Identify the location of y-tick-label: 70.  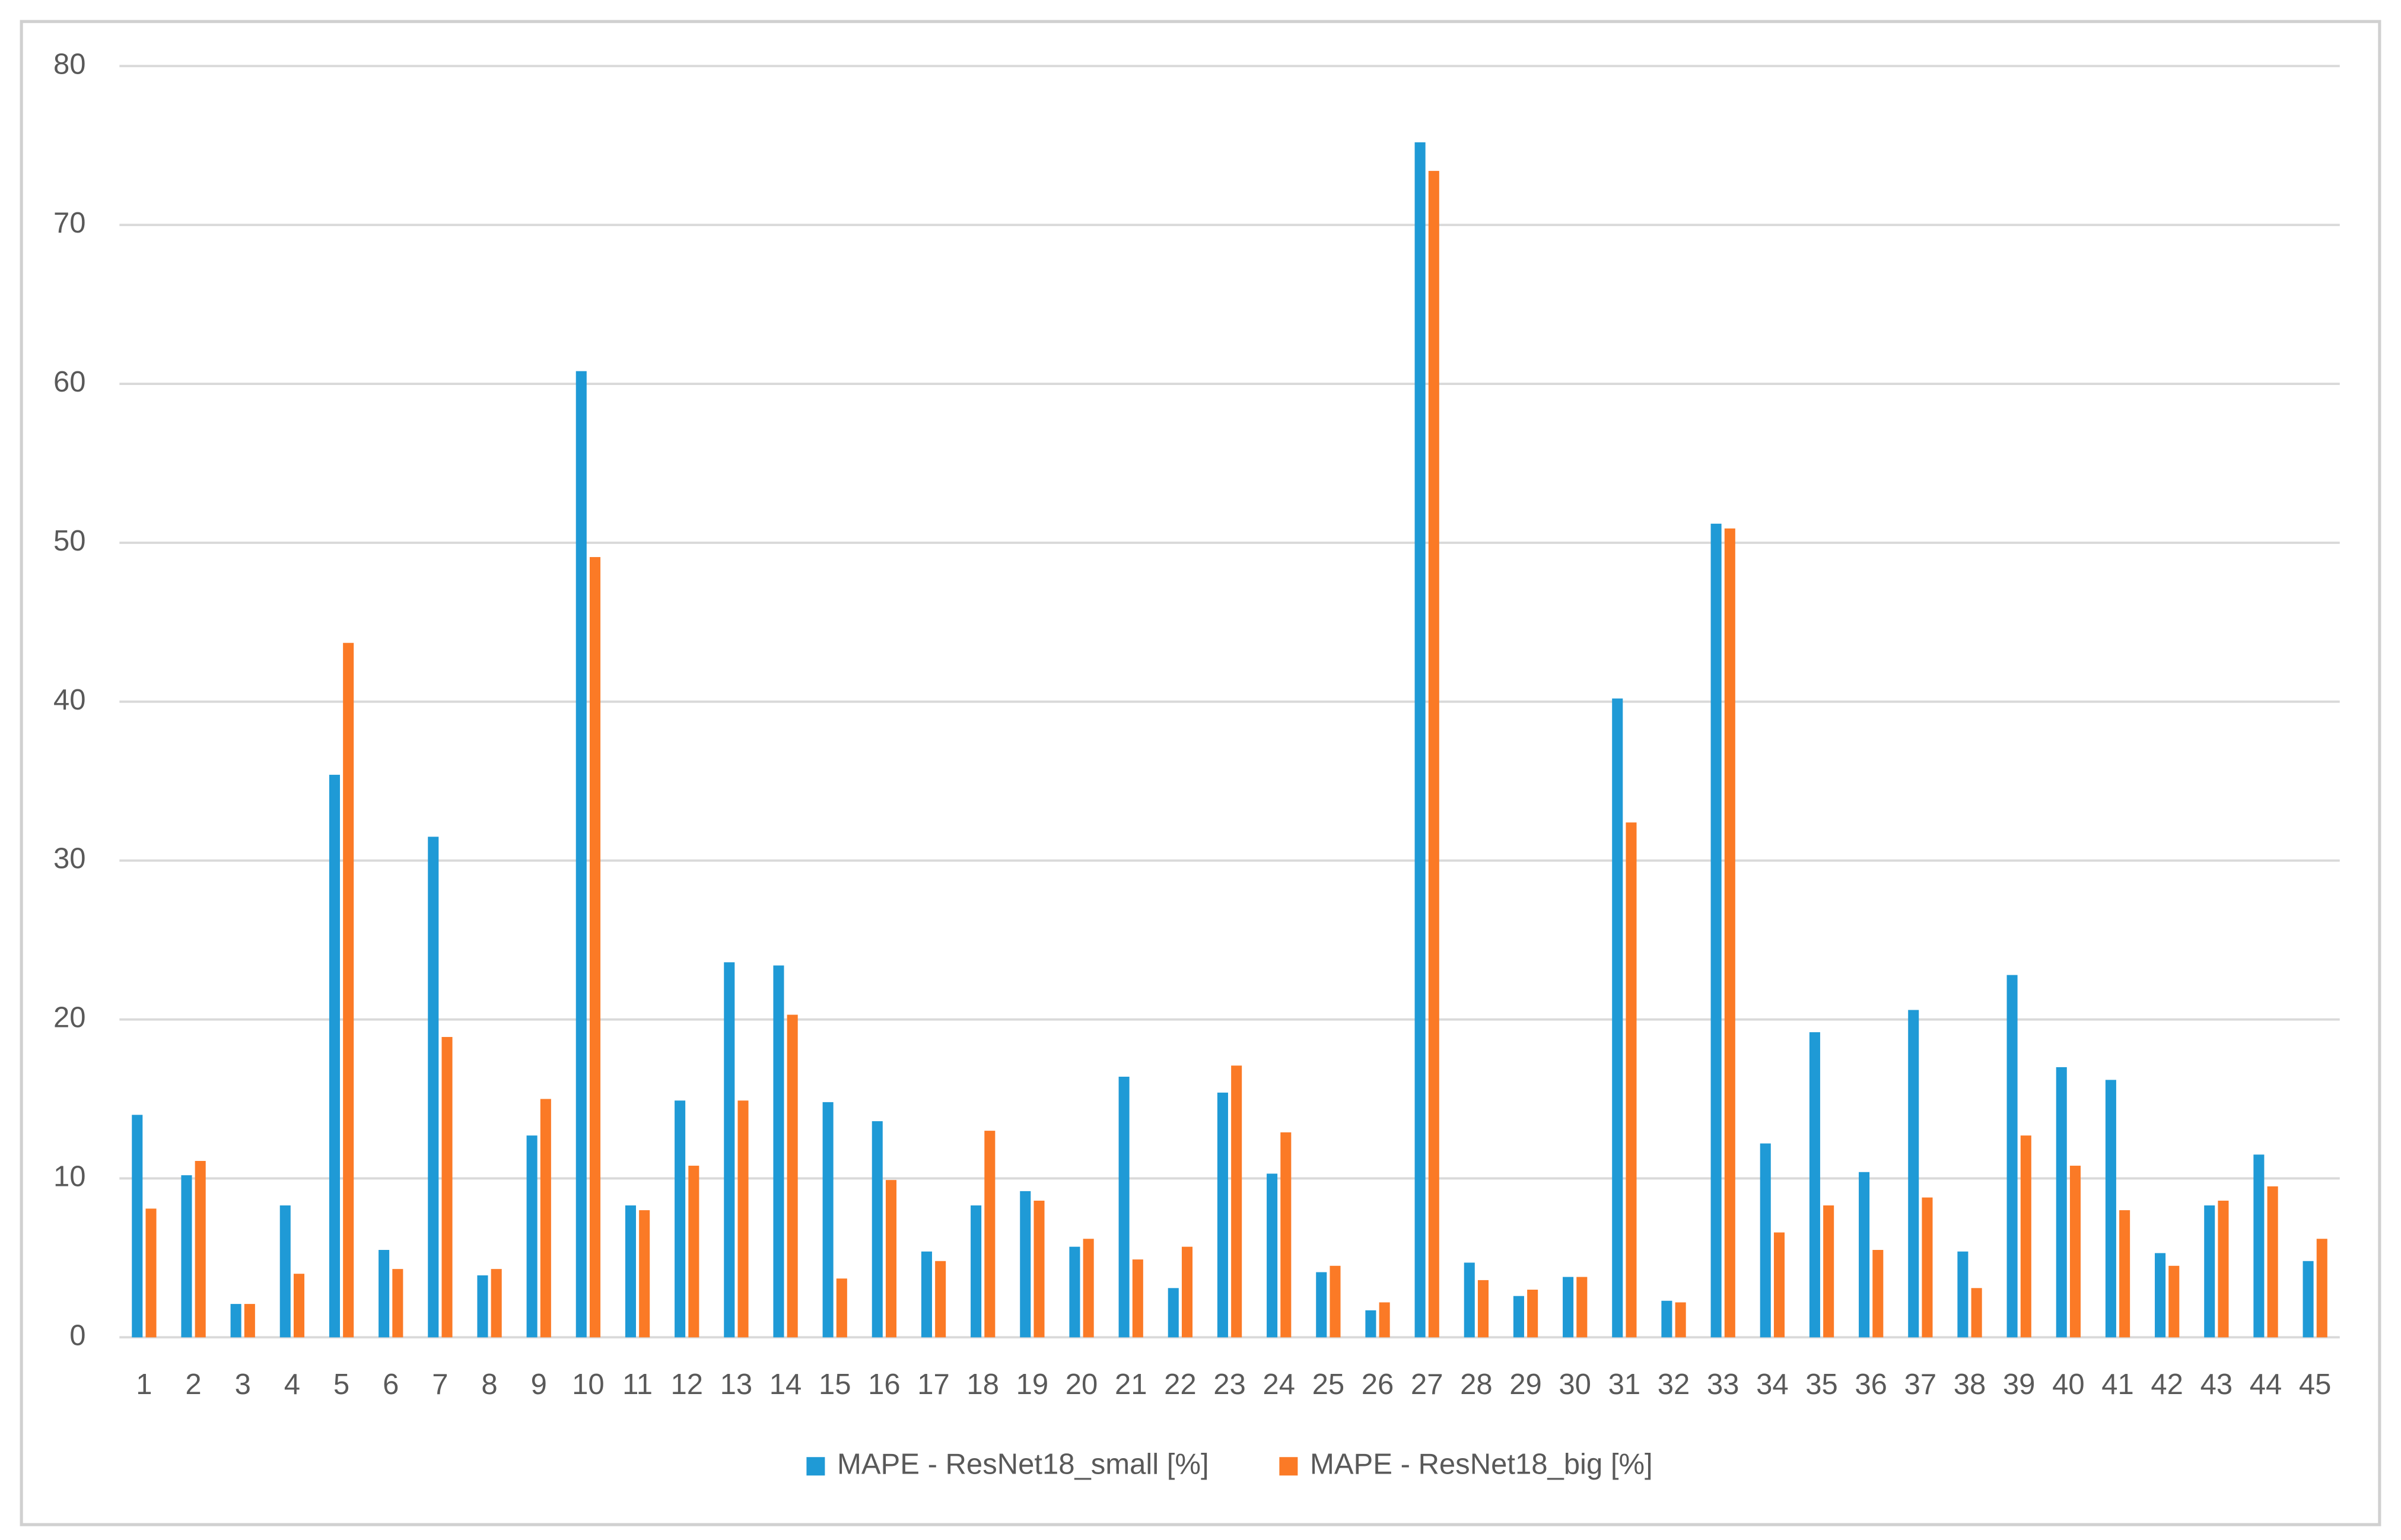
(69, 223).